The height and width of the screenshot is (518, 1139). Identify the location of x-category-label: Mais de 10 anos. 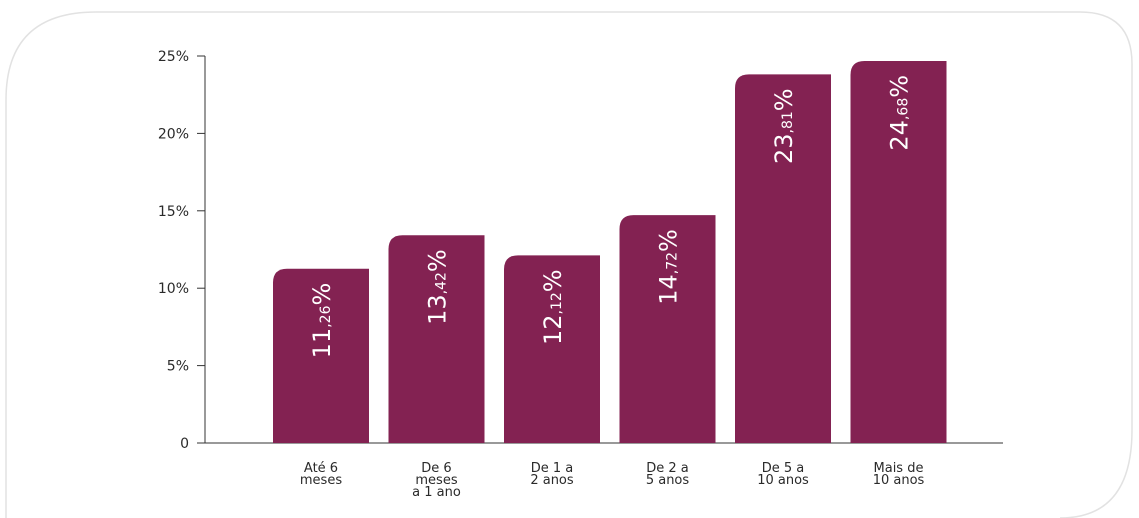
(899, 474).